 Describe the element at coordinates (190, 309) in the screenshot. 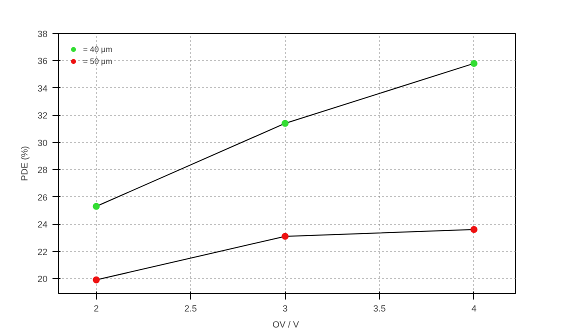

I see `x-tick-label: 2.5` at that location.